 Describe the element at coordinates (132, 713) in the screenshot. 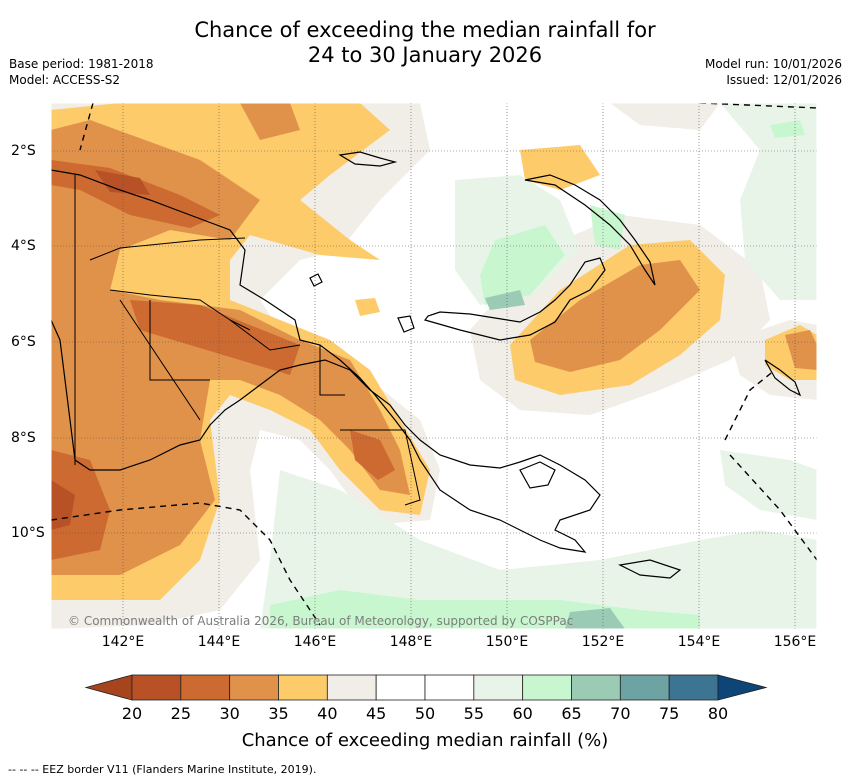

I see `colorbar-tick-label: 20` at that location.